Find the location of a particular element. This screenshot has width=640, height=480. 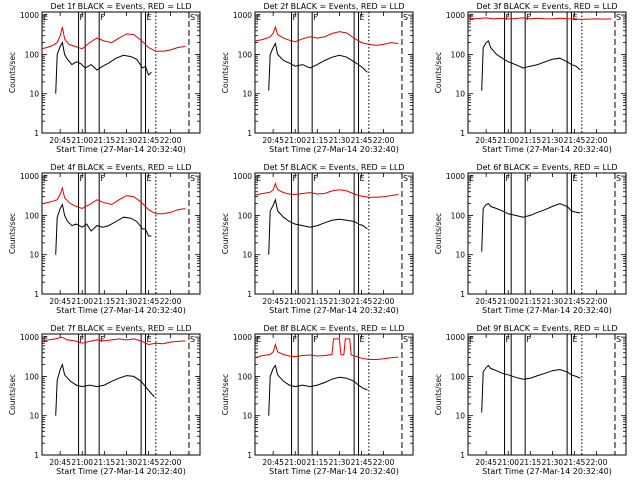

panel-title: Det 8f BLACK = Events, RED = LLD is located at coordinates (333, 328).